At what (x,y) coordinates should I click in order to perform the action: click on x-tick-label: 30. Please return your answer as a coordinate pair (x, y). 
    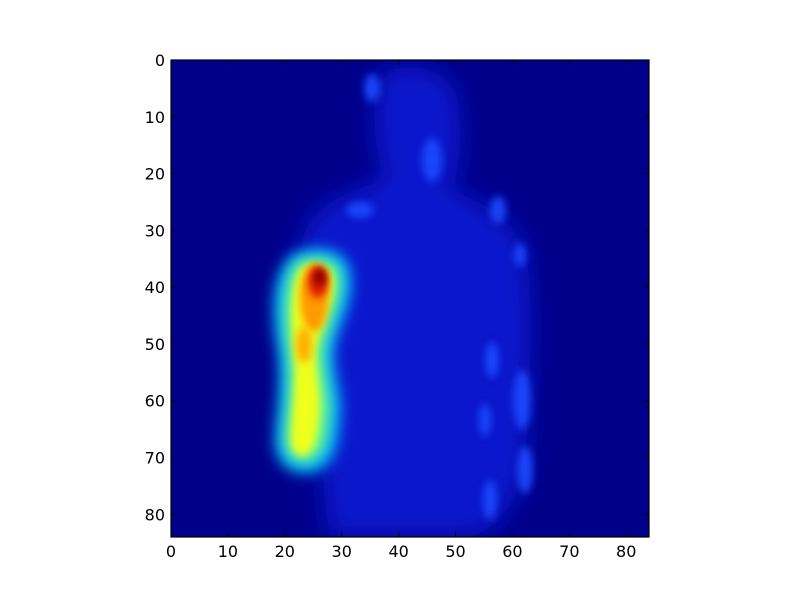
    Looking at the image, I should click on (342, 551).